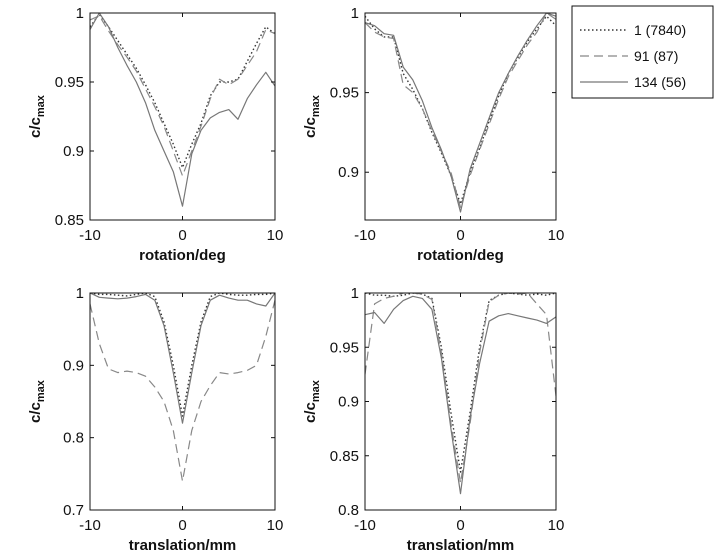  What do you see at coordinates (656, 56) in the screenshot?
I see `legend-entry-label: 91 (87)` at bounding box center [656, 56].